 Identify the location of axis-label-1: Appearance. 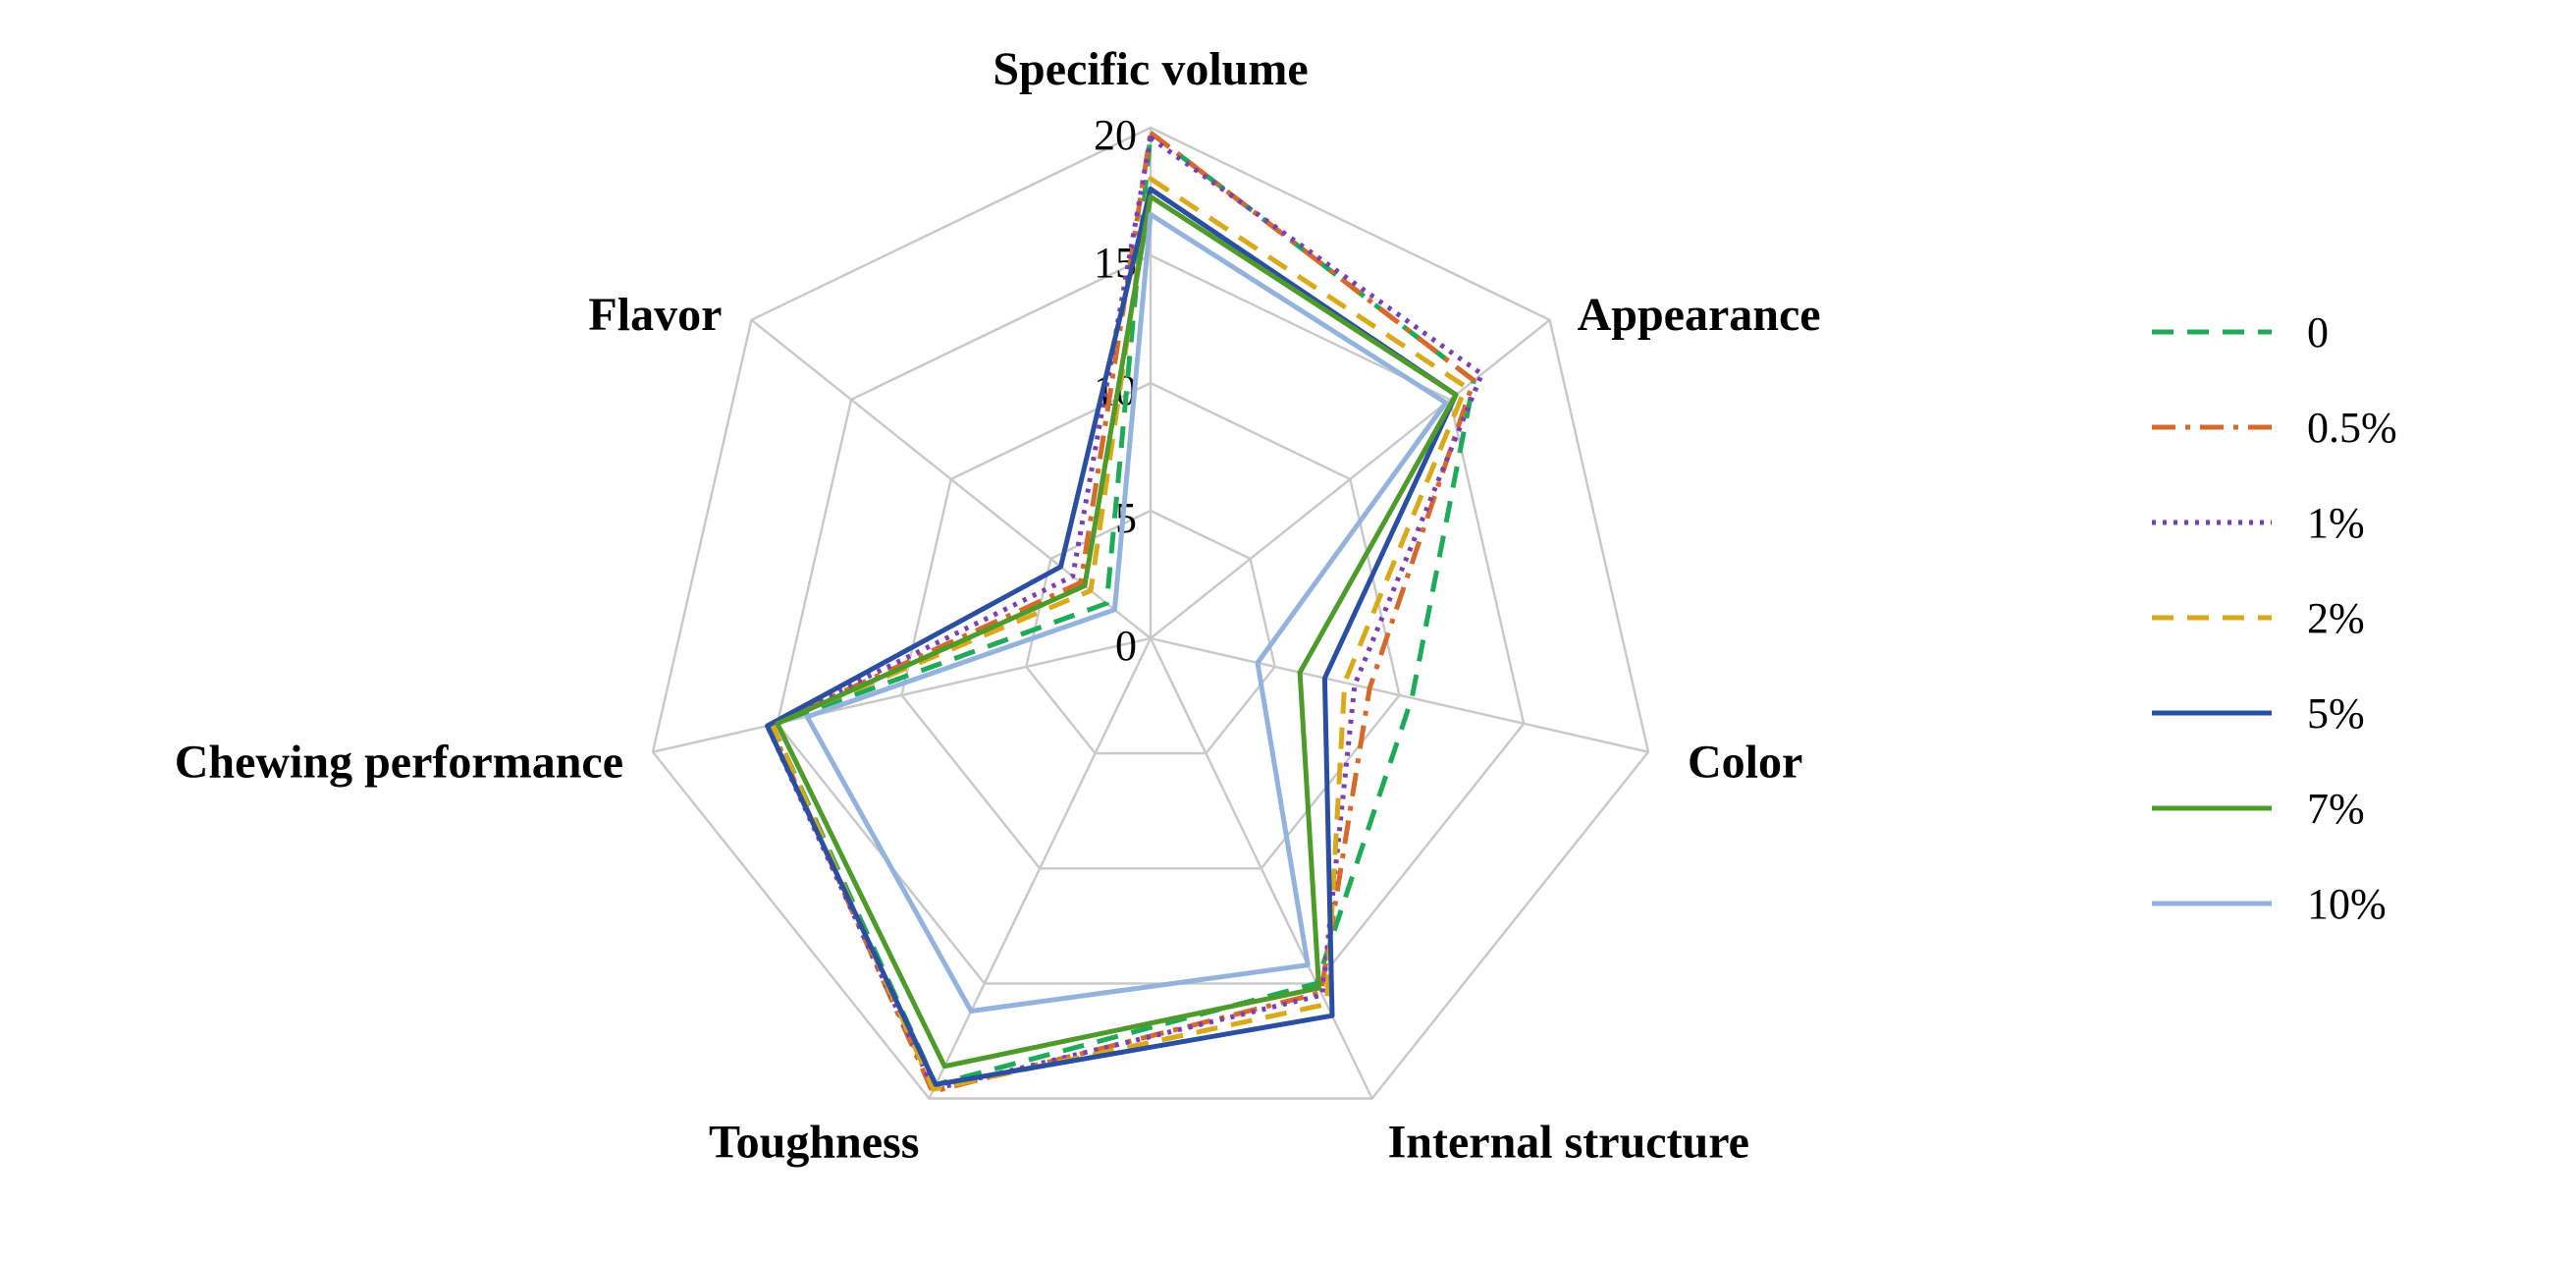
(1699, 315).